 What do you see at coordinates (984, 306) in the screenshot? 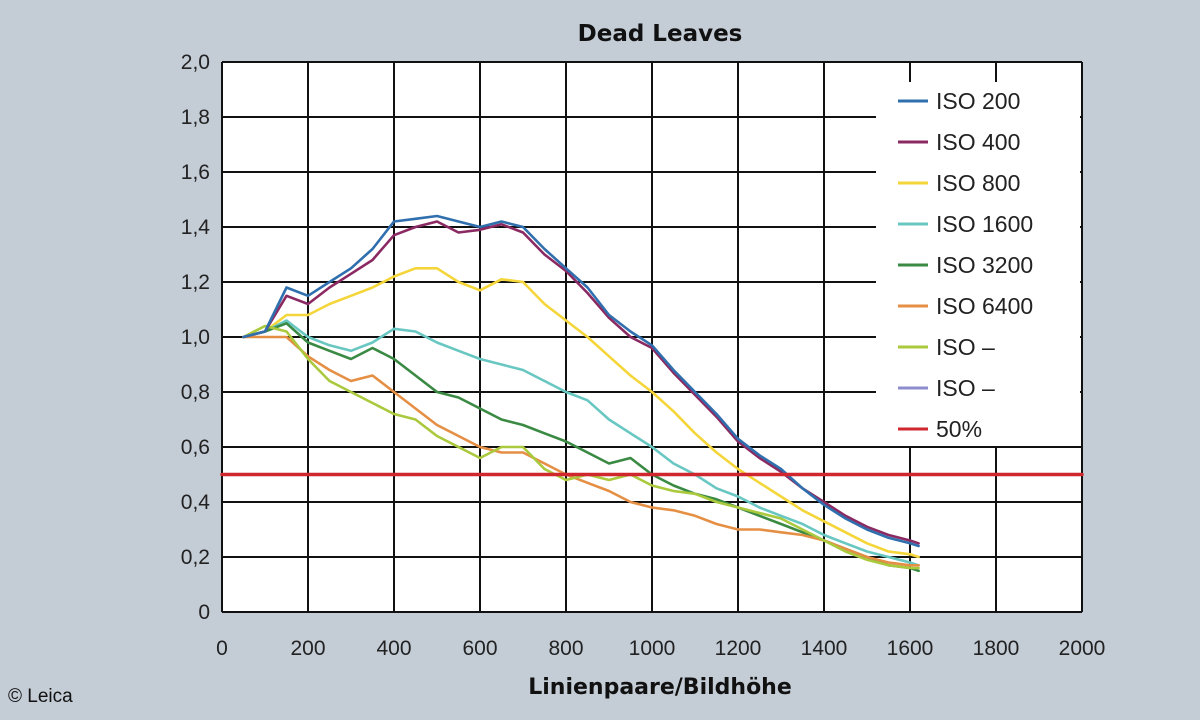
I see `legend-label: ISO 6400` at bounding box center [984, 306].